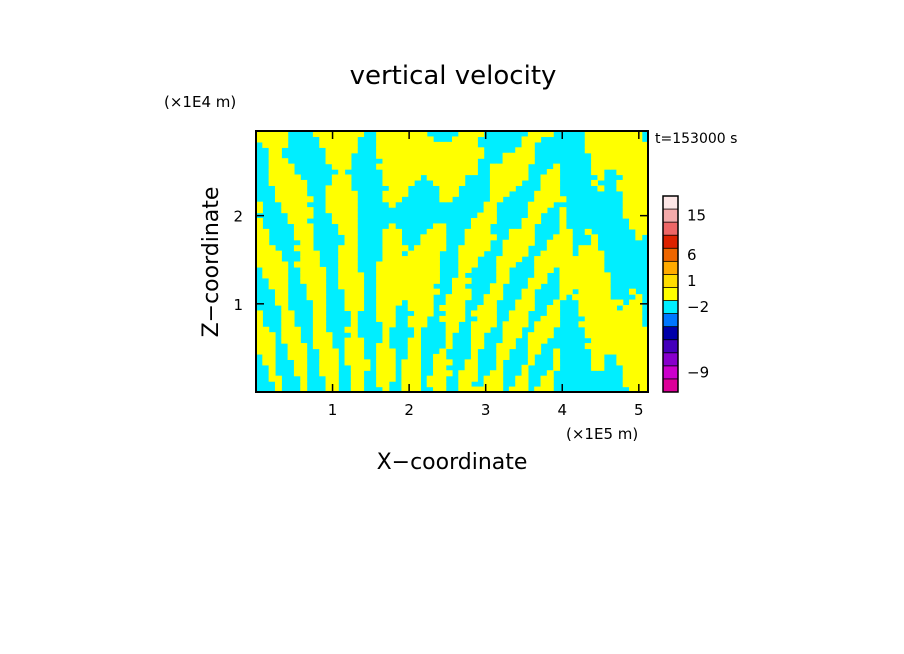 This screenshot has height=654, width=904. What do you see at coordinates (670, 203) in the screenshot?
I see `colorbar-level` at bounding box center [670, 203].